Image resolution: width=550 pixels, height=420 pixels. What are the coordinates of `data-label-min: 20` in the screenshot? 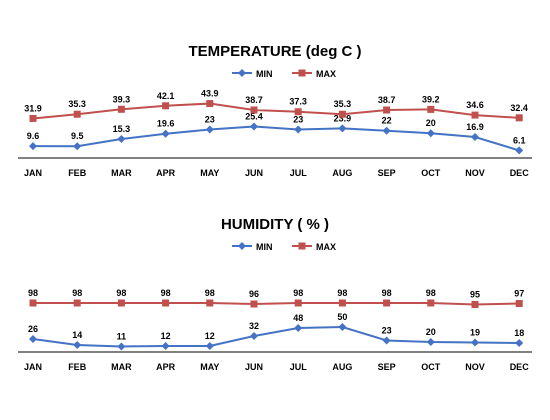 It's located at (431, 123).